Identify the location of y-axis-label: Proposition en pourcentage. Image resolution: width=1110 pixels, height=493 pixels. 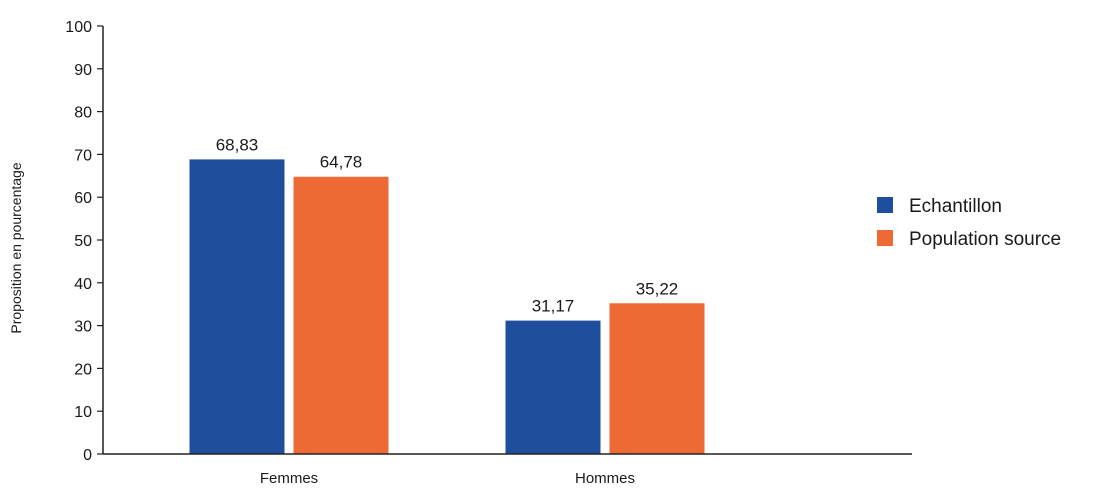
(16, 247).